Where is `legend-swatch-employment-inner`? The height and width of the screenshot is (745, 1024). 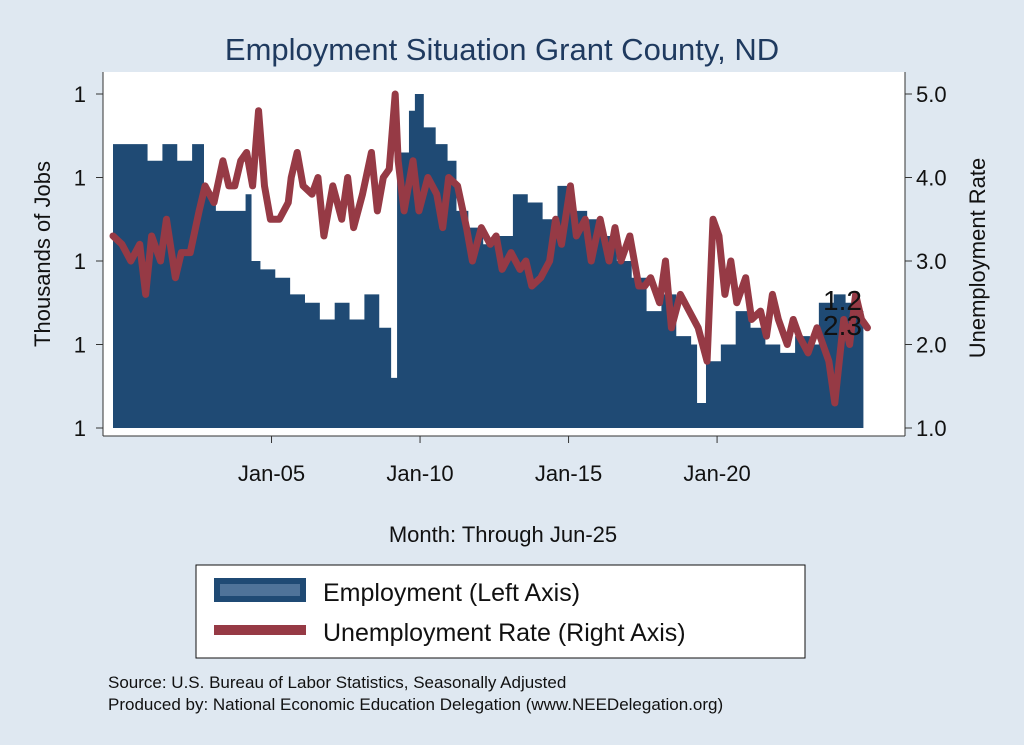
legend-swatch-employment-inner is located at coordinates (260, 590).